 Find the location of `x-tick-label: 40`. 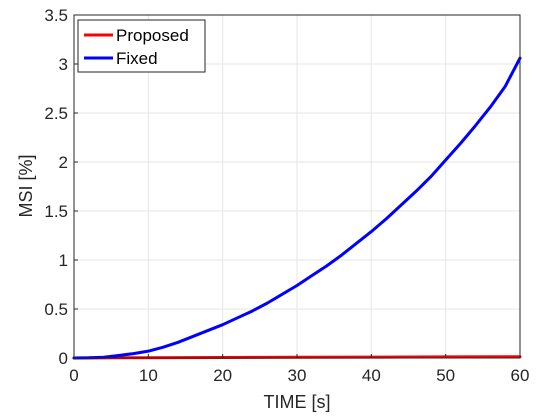

x-tick-label: 40 is located at coordinates (371, 375).